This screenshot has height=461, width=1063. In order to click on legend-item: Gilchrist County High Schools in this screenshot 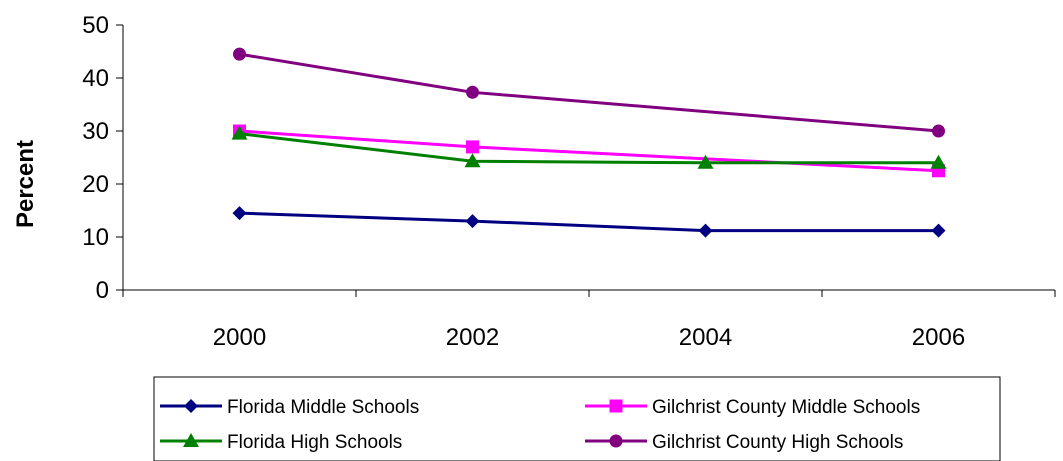, I will do `click(744, 442)`.